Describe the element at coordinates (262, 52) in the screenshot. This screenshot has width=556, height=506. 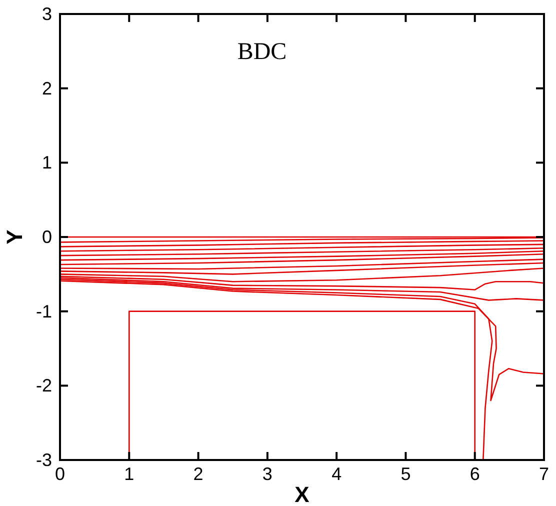
I see `text: BDC` at that location.